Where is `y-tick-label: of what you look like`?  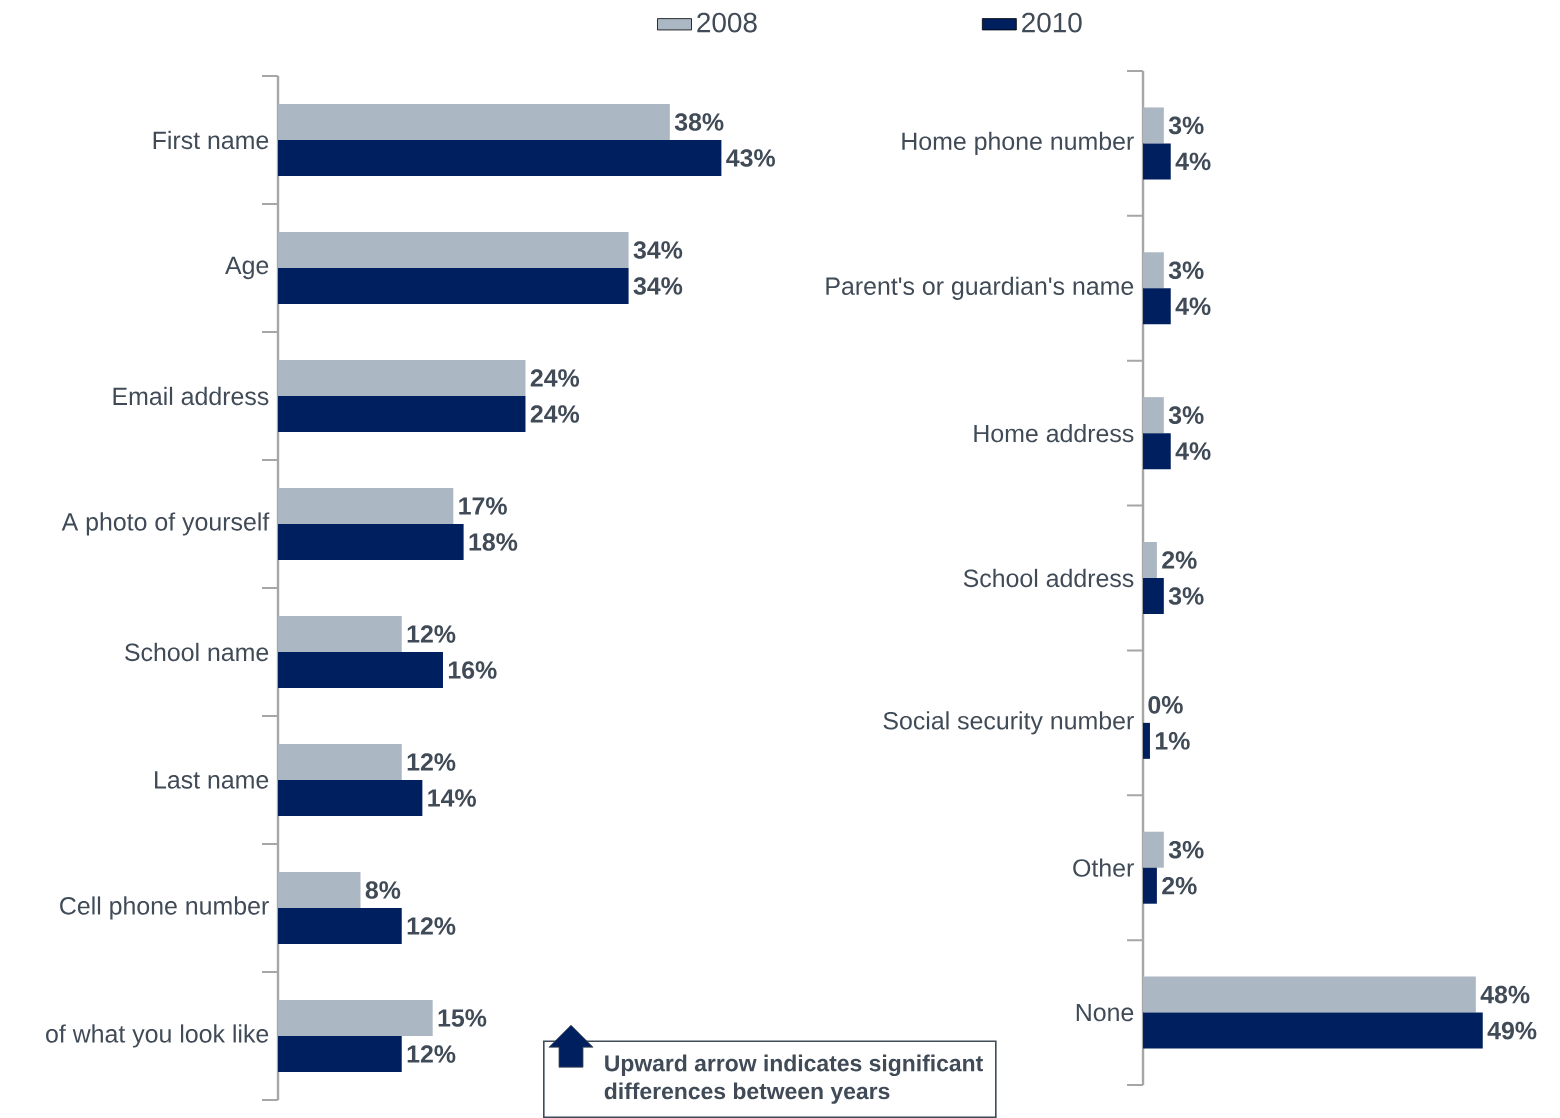 y-tick-label: of what you look like is located at coordinates (157, 1036).